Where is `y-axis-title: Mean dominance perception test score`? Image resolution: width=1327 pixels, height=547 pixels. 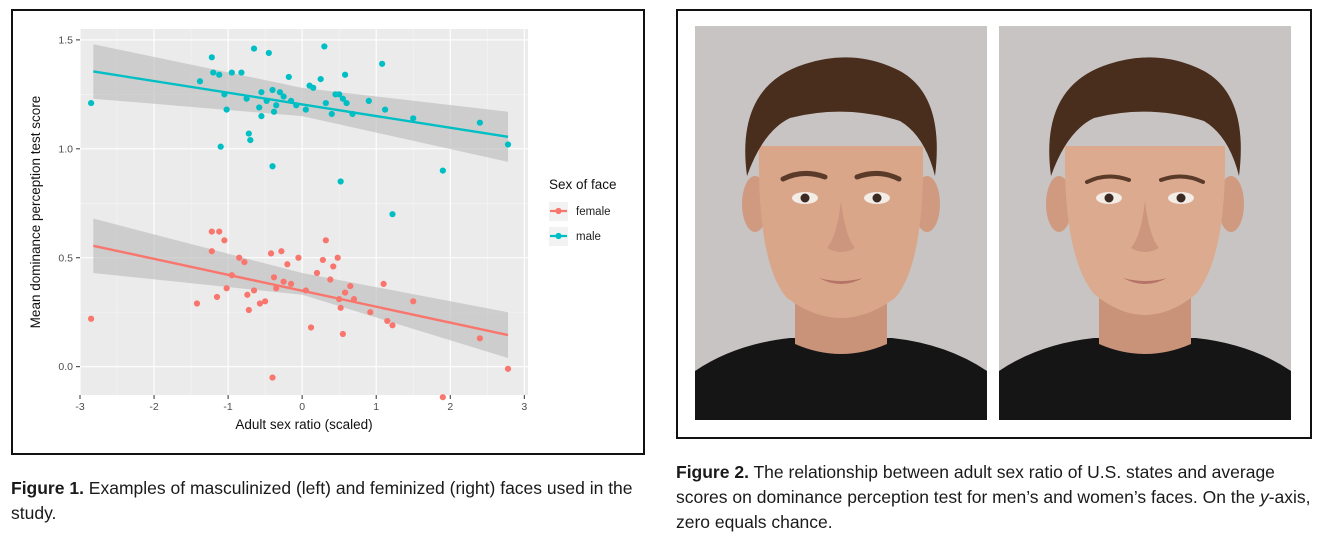 y-axis-title: Mean dominance perception test score is located at coordinates (35, 212).